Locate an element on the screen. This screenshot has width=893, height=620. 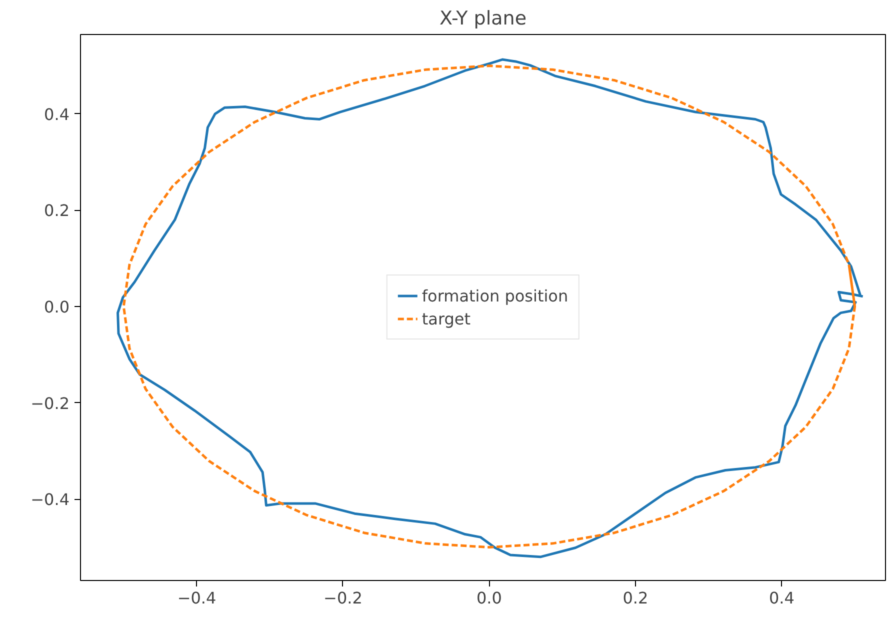
x-tick-label: 0.0 is located at coordinates (489, 598).